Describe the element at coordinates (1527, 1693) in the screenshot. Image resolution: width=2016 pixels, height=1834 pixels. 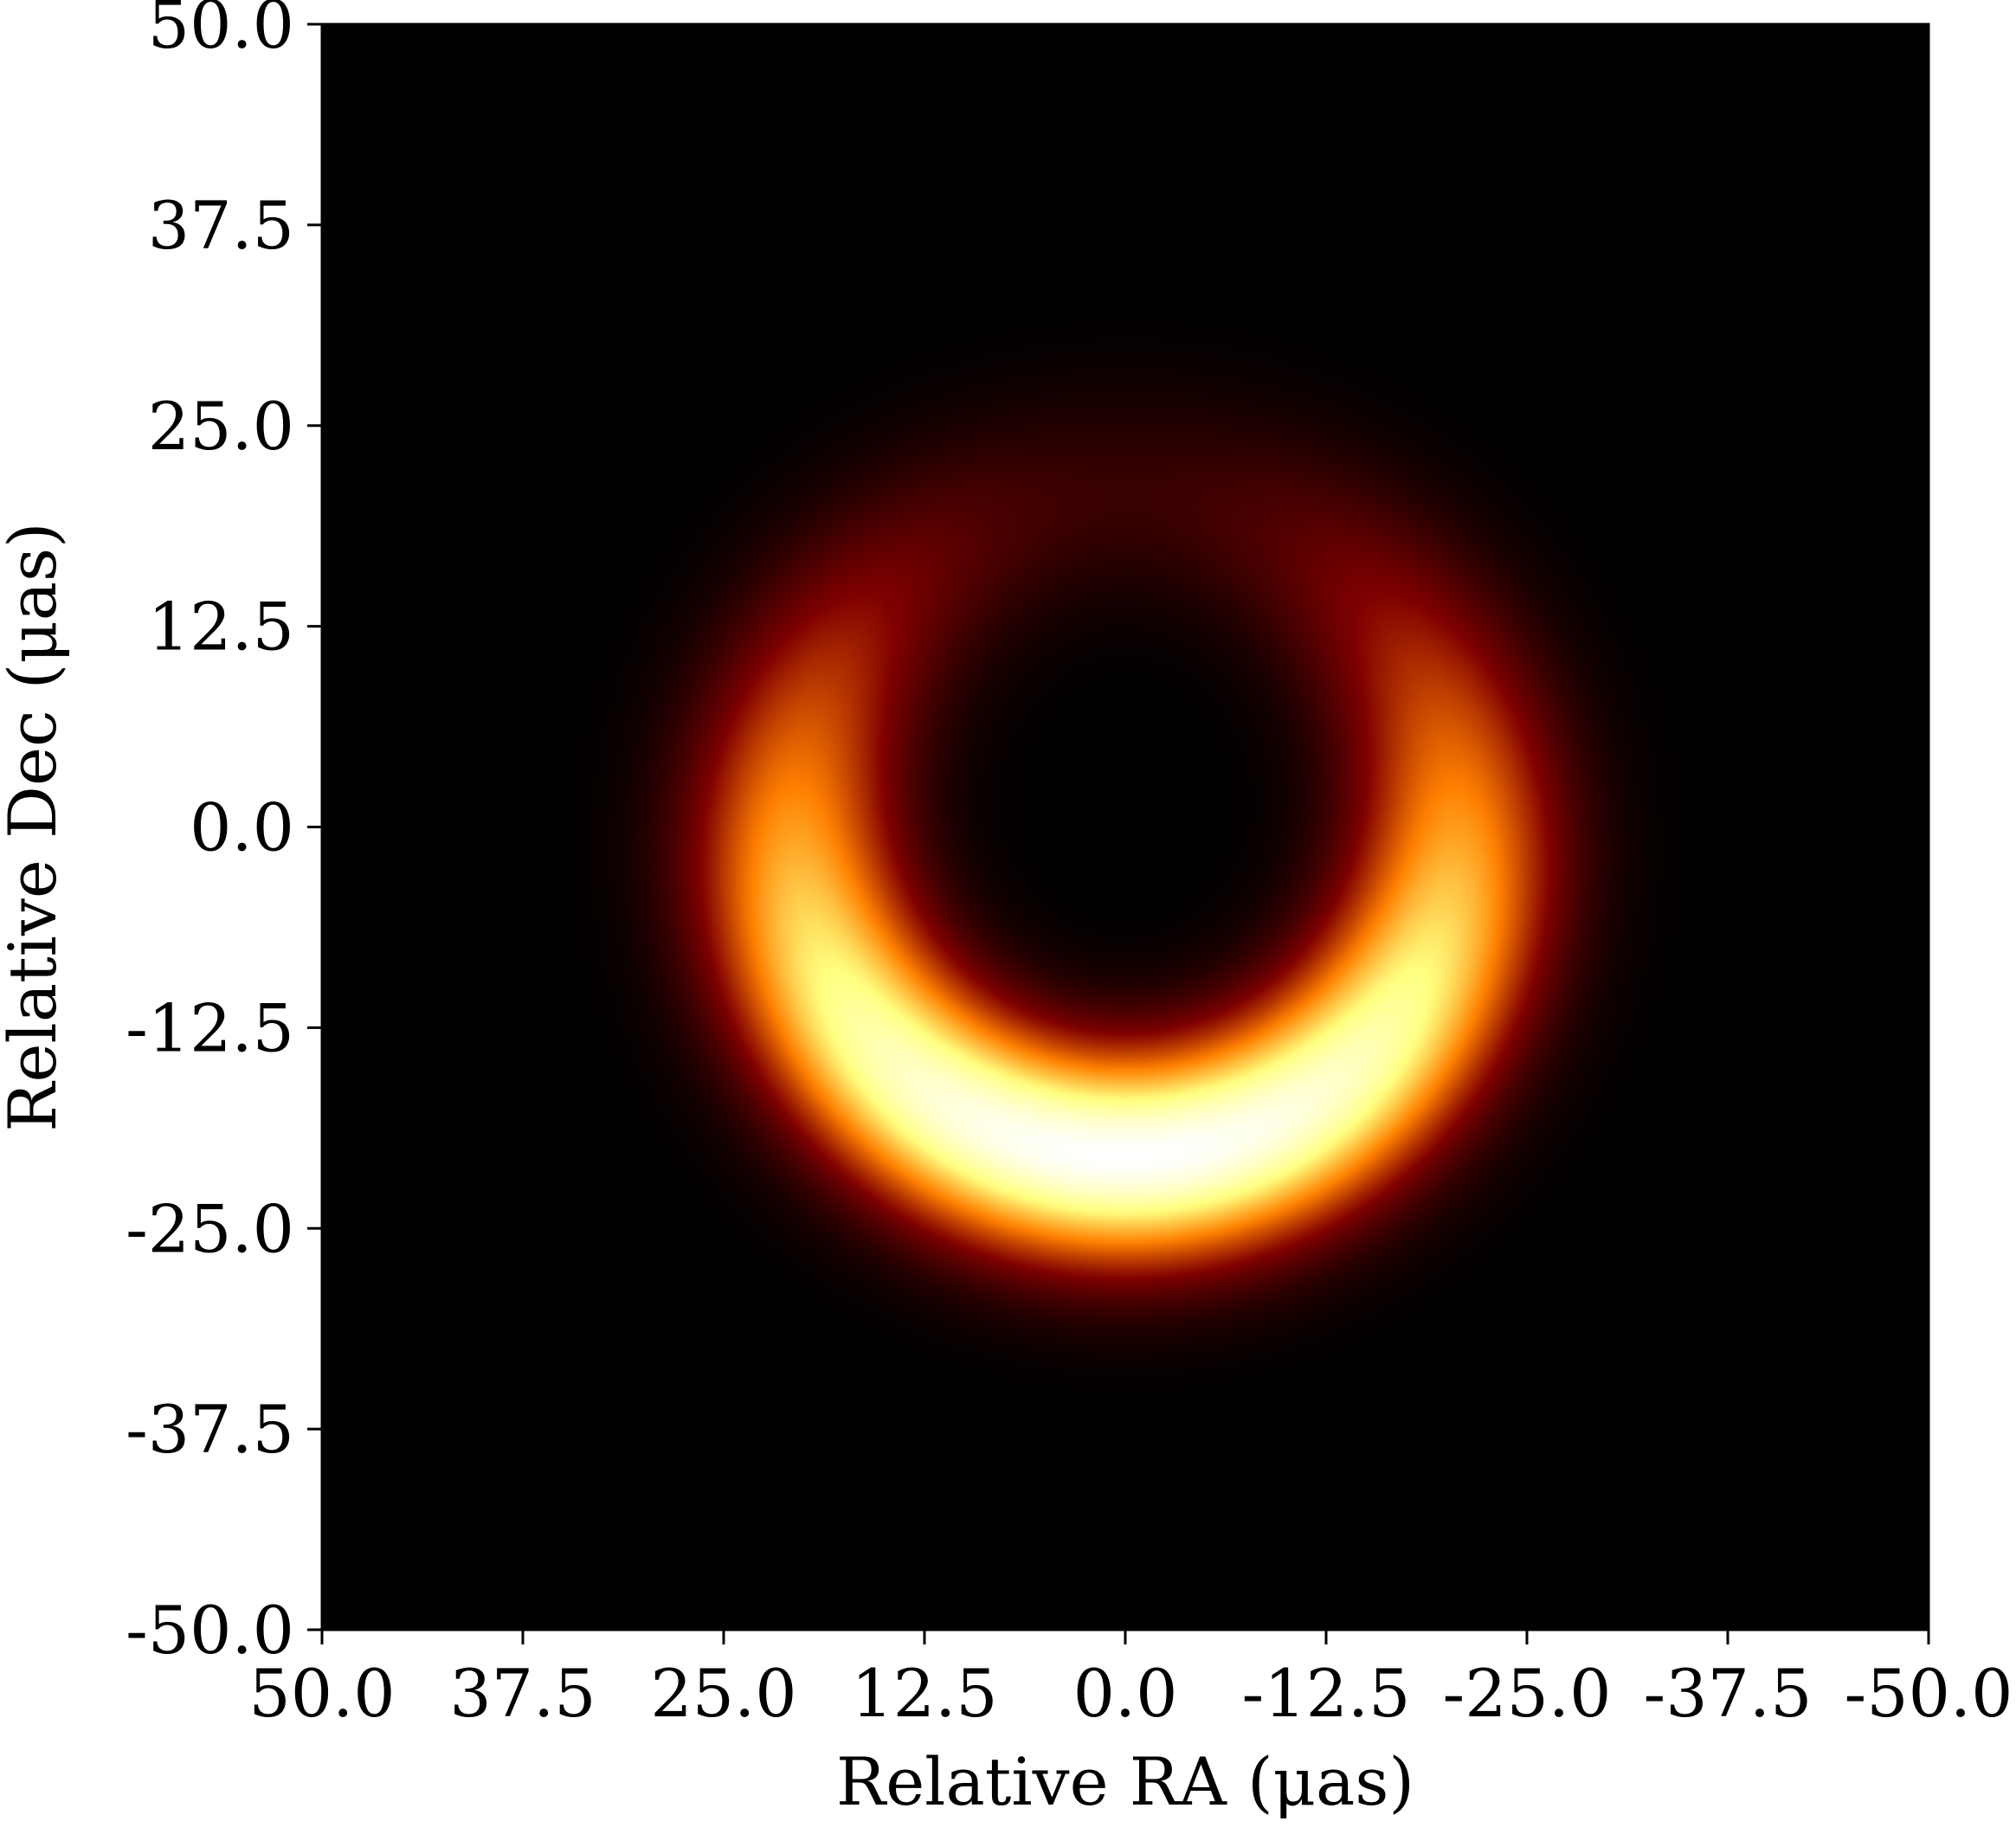
I see `x-tick-label: -25.0` at that location.